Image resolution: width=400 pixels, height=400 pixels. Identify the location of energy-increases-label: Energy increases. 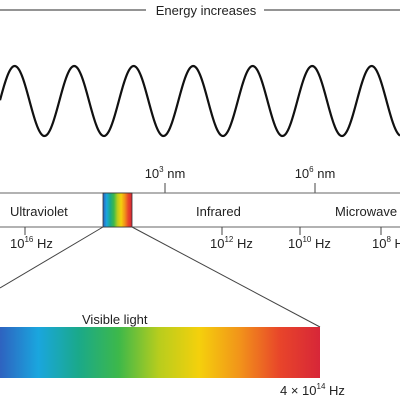
(206, 10).